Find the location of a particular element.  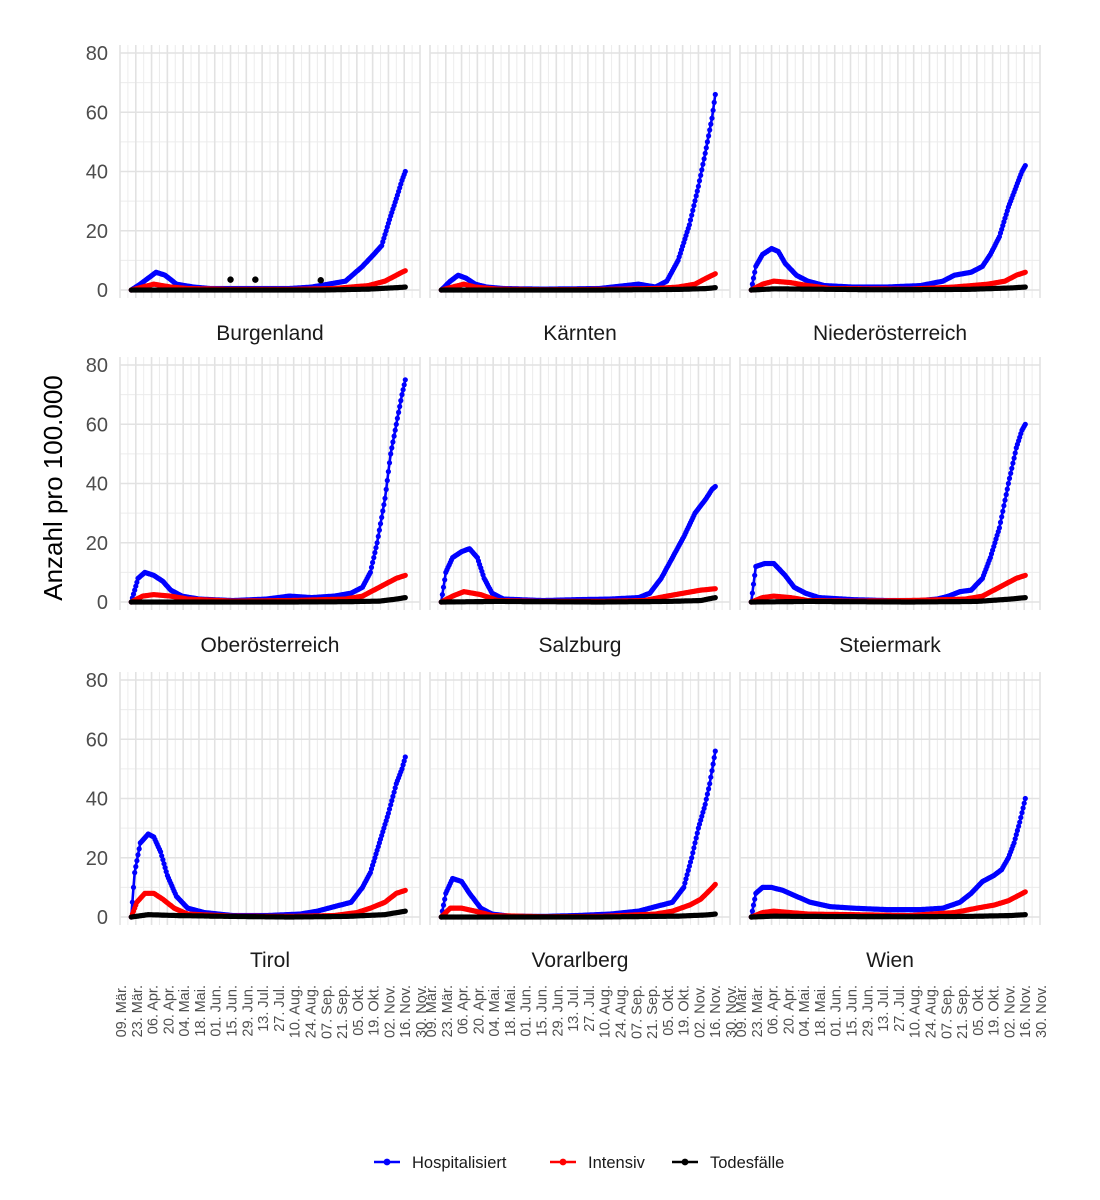

facet-label: Salzburg is located at coordinates (580, 645).